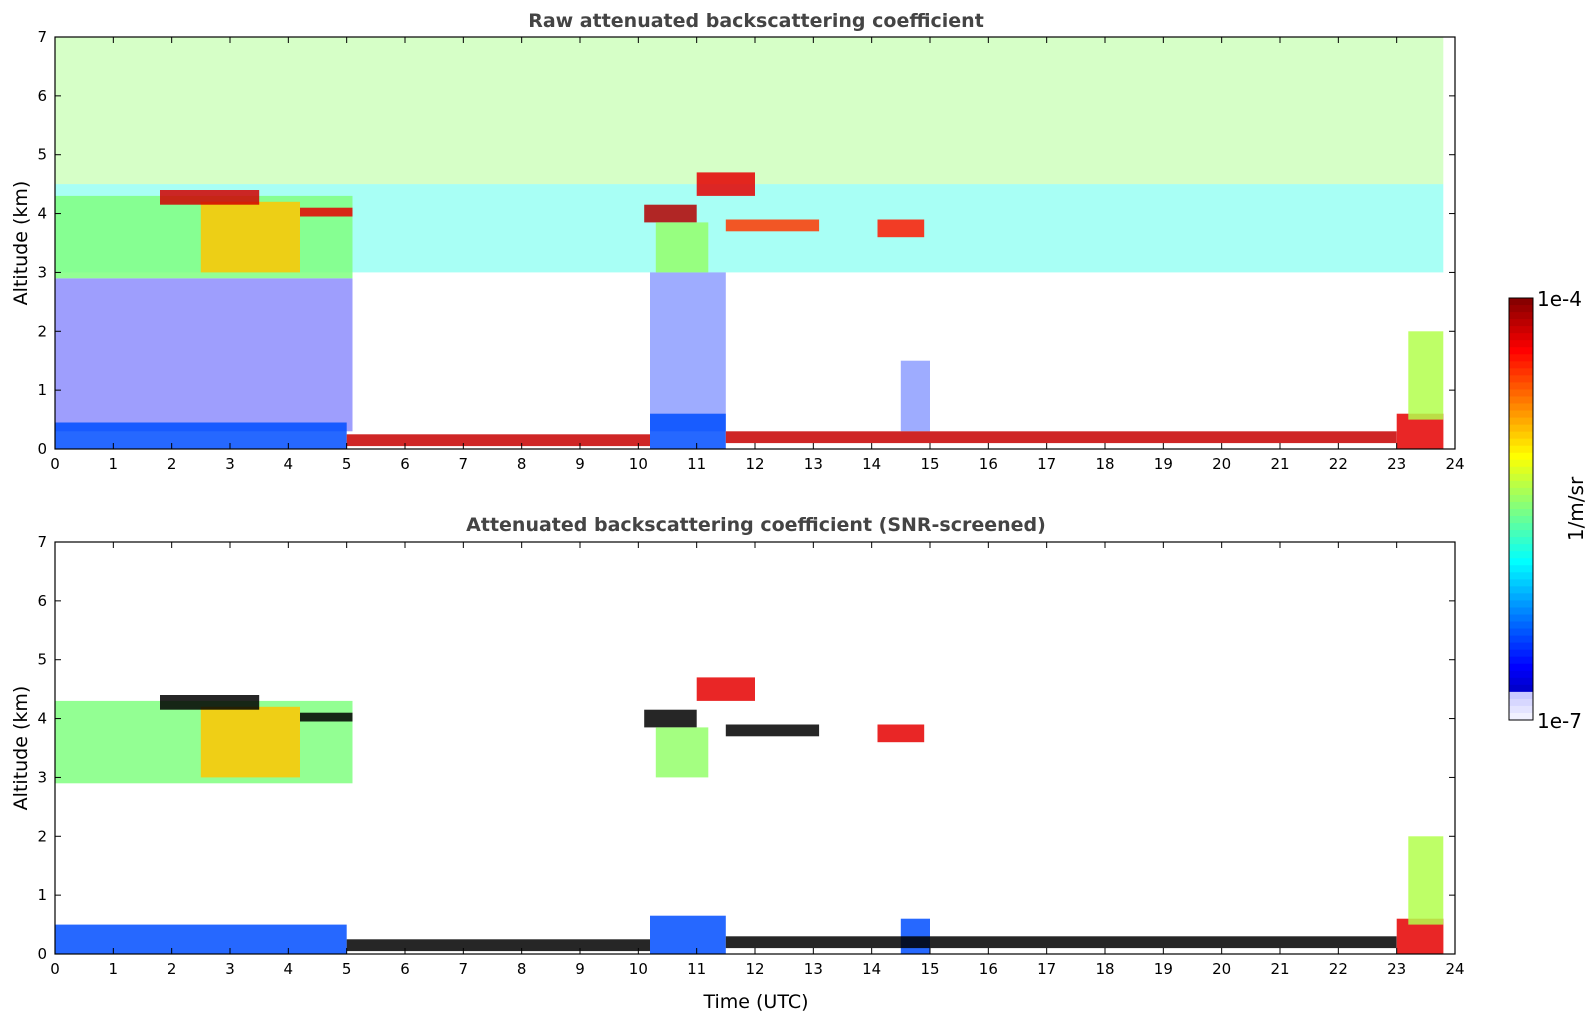 Image resolution: width=1595 pixels, height=1024 pixels. Describe the element at coordinates (638, 464) in the screenshot. I see `x-tick-label: 10` at that location.